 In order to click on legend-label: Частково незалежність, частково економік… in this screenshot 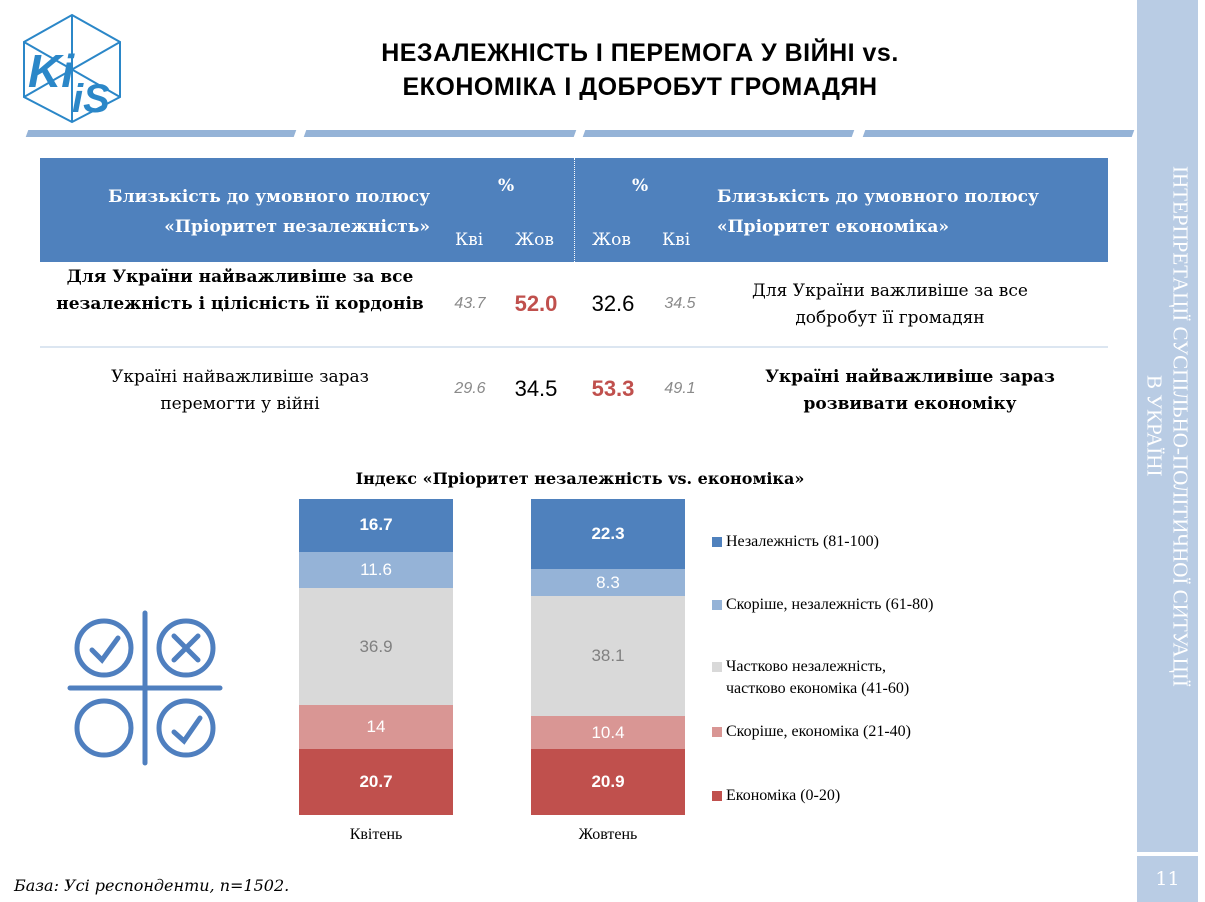, I will do `click(818, 677)`.